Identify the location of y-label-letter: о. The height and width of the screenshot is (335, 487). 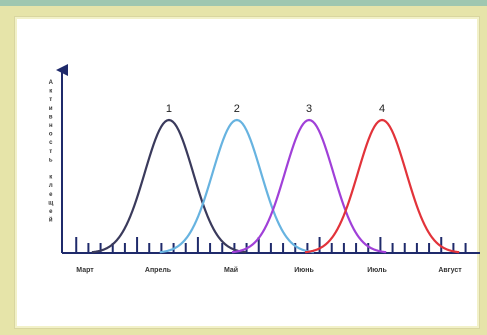
(51, 135).